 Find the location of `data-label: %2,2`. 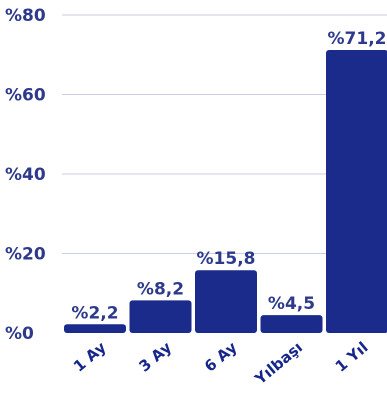

data-label: %2,2 is located at coordinates (94, 313).